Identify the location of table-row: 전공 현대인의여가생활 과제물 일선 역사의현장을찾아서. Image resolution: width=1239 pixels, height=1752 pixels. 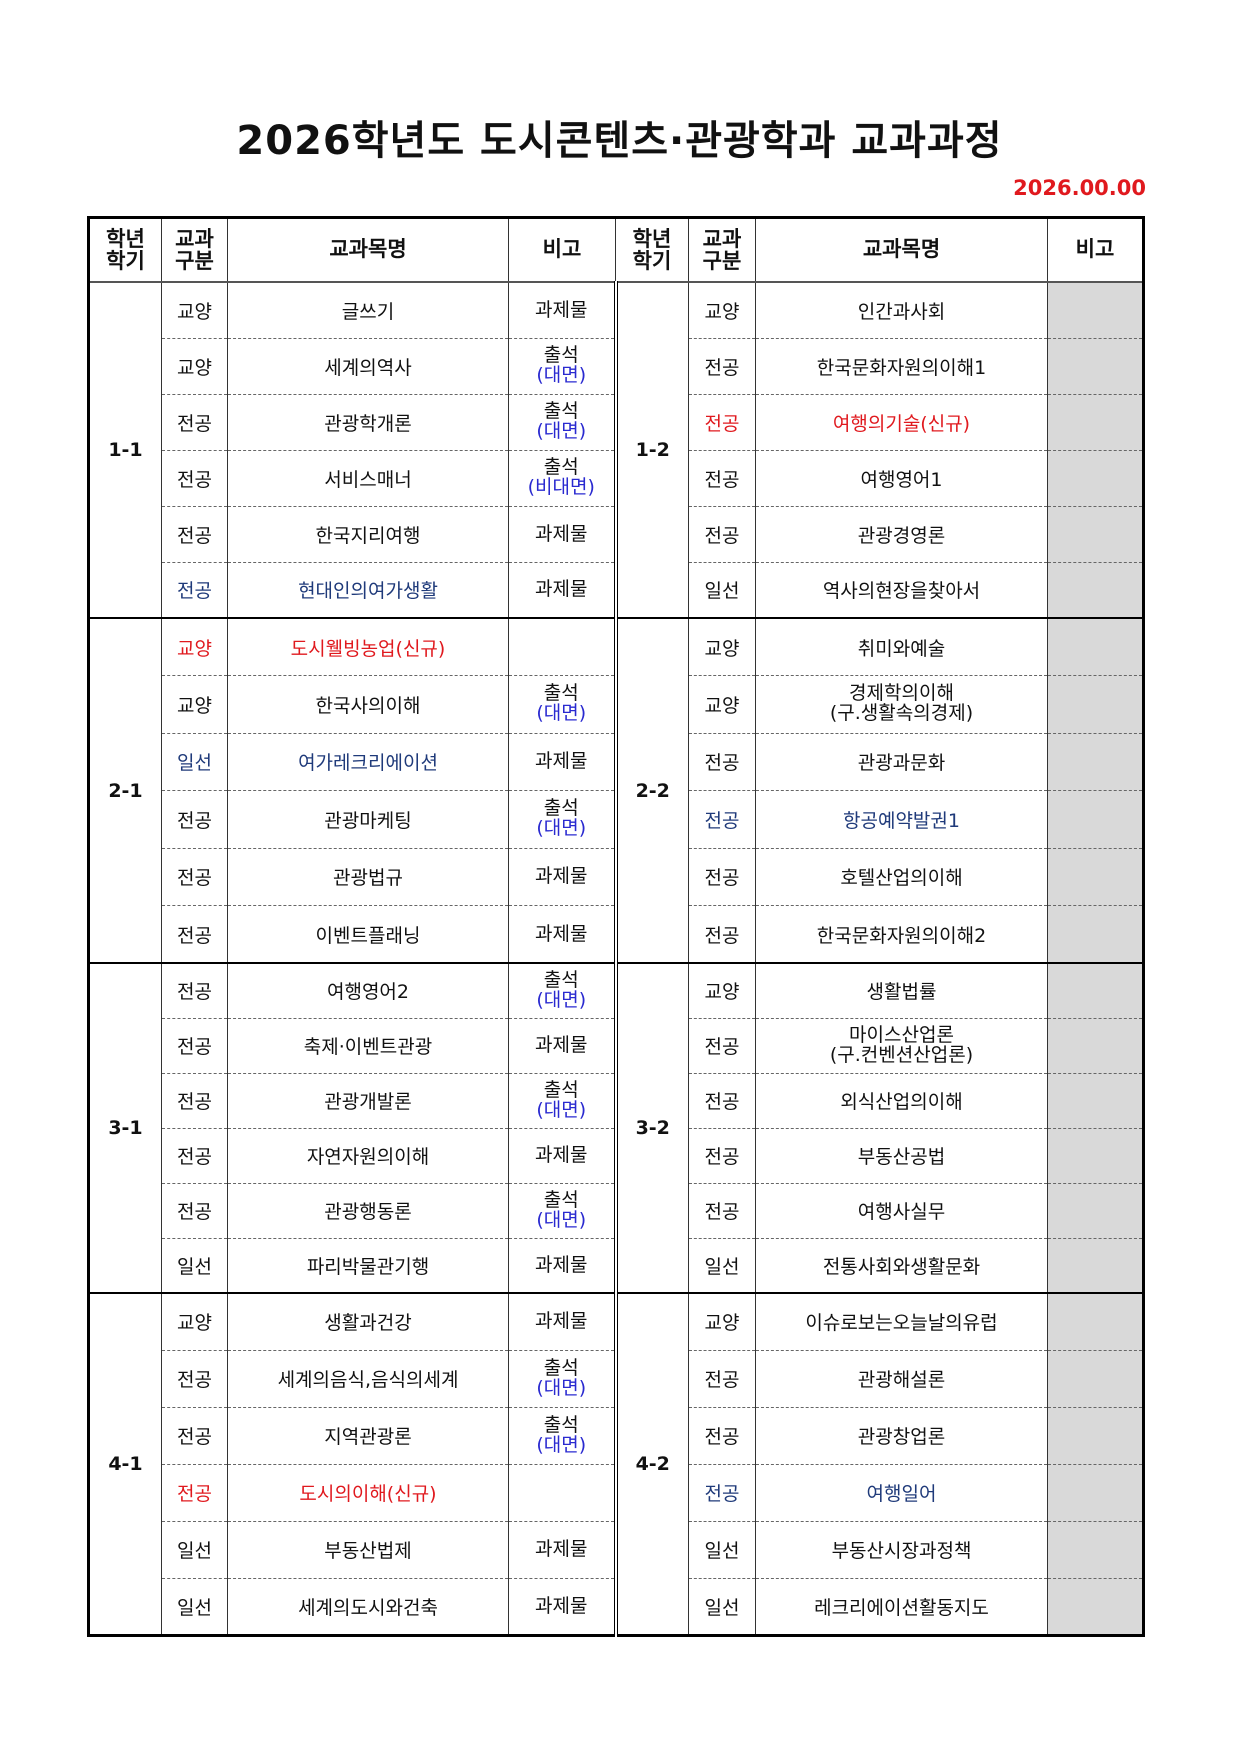
(616, 590).